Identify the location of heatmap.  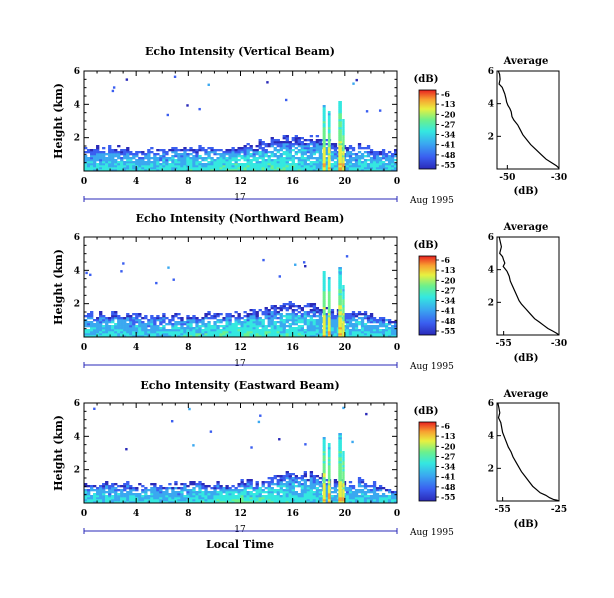
(241, 296).